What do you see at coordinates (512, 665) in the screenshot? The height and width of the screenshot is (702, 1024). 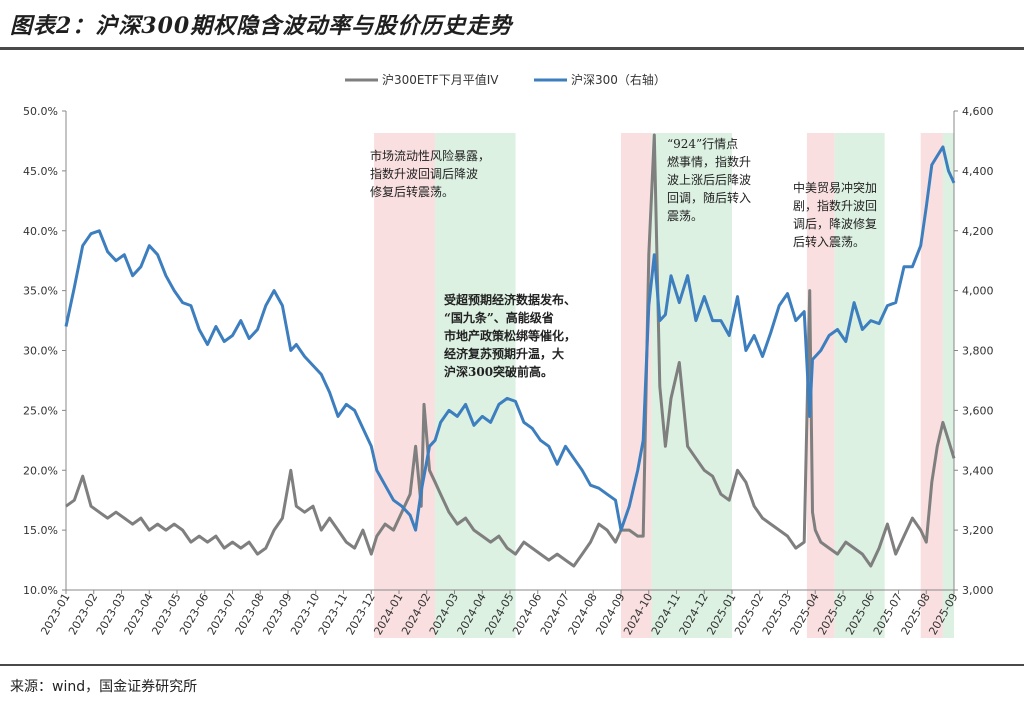 I see `source-divider` at bounding box center [512, 665].